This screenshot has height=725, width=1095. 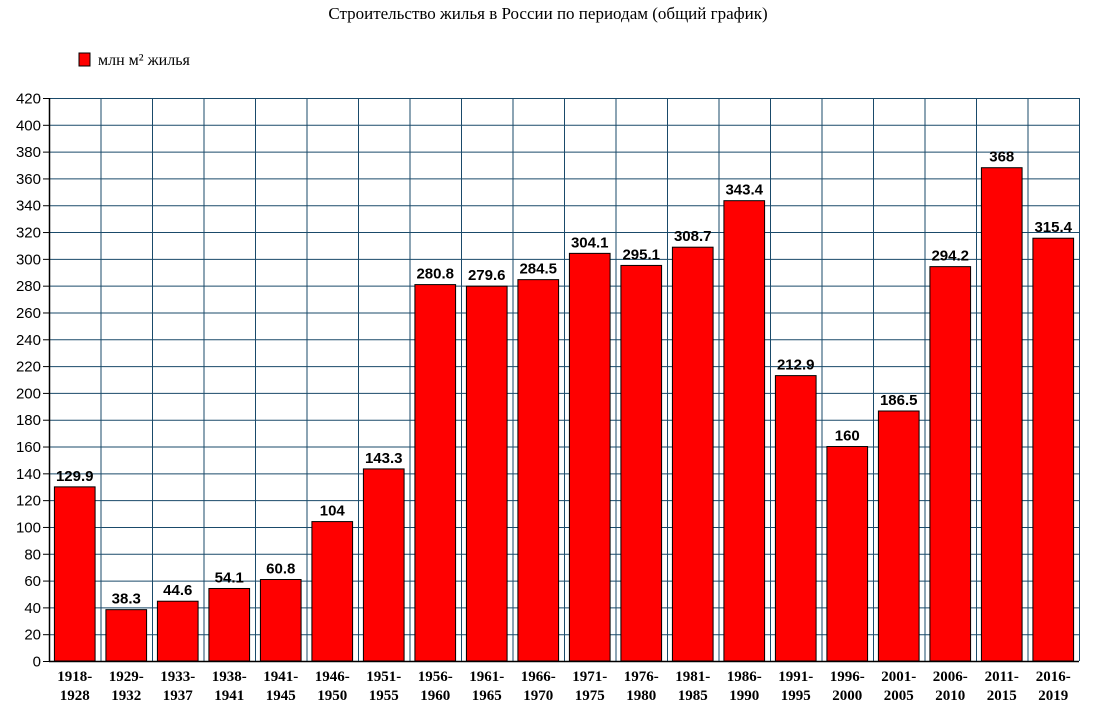 I want to click on x-tick-label: 1946-1950, so click(x=332, y=686).